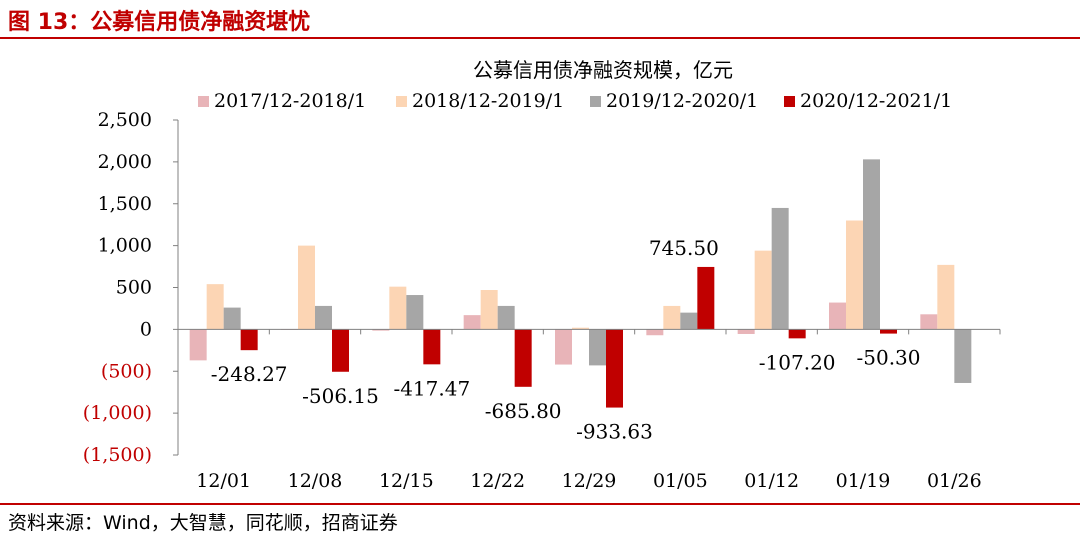 The height and width of the screenshot is (546, 1080). What do you see at coordinates (603, 70) in the screenshot?
I see `chart-title: 公募信用债净融资规模，亿元` at bounding box center [603, 70].